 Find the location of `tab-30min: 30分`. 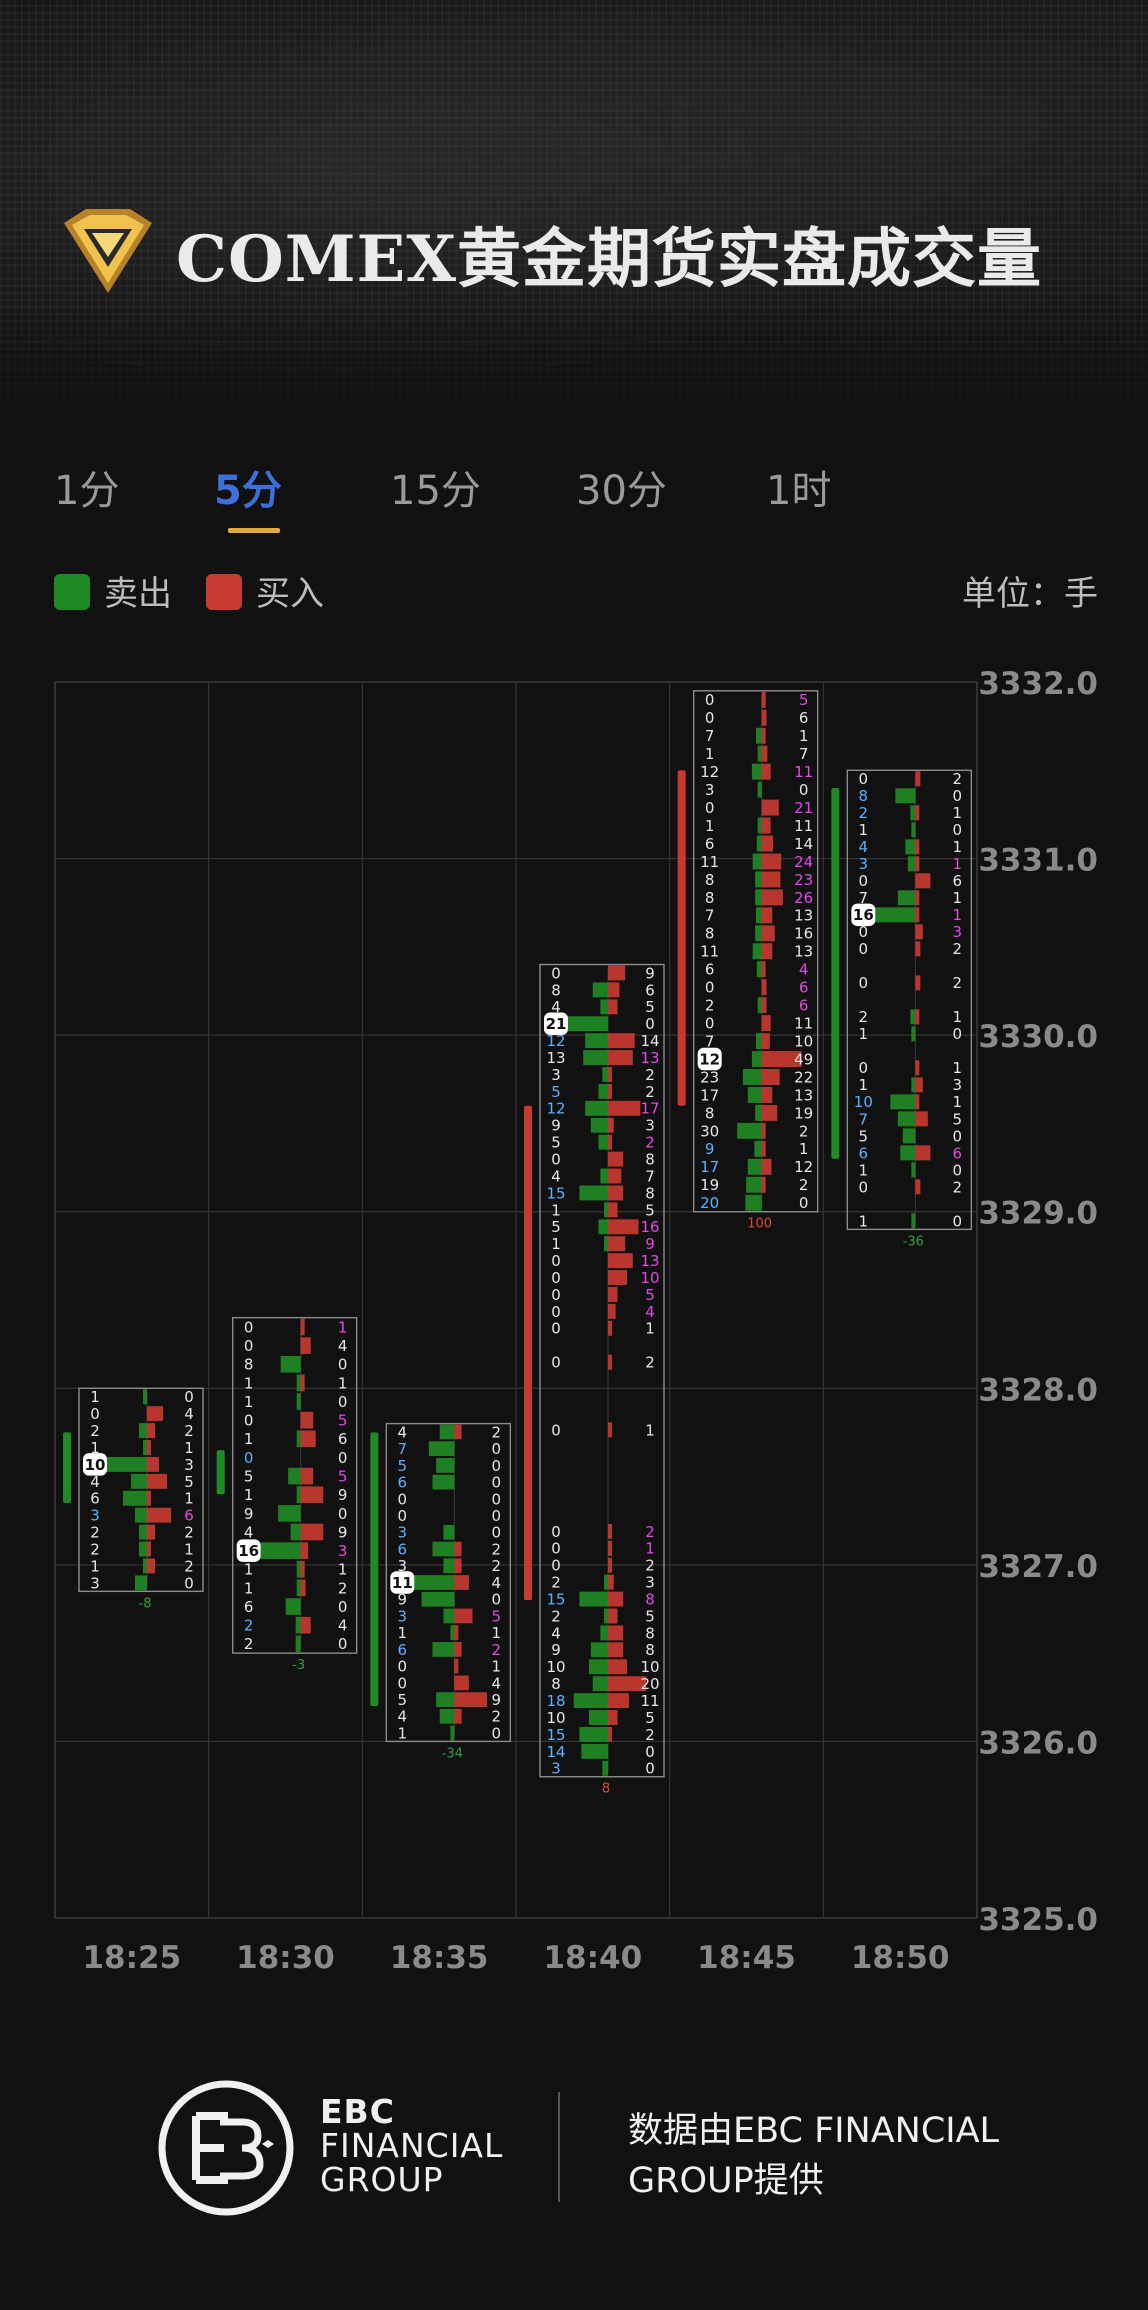

tab-30min: 30分 is located at coordinates (621, 491).